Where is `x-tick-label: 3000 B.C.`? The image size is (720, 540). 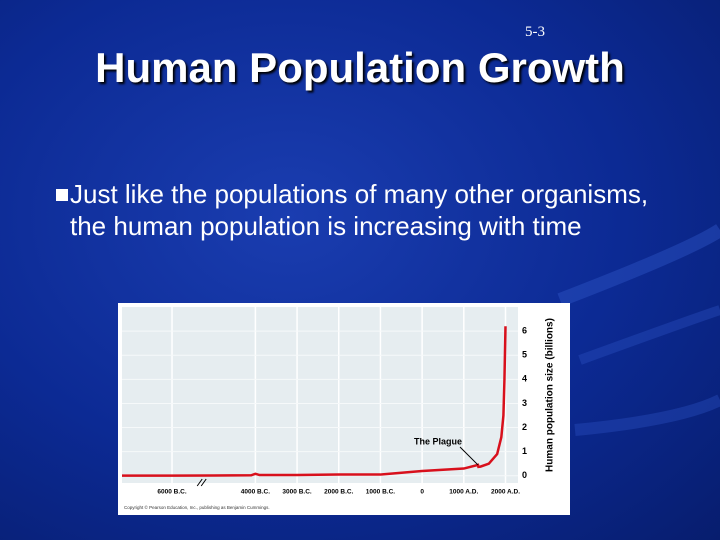
x-tick-label: 3000 B.C. is located at coordinates (296, 492).